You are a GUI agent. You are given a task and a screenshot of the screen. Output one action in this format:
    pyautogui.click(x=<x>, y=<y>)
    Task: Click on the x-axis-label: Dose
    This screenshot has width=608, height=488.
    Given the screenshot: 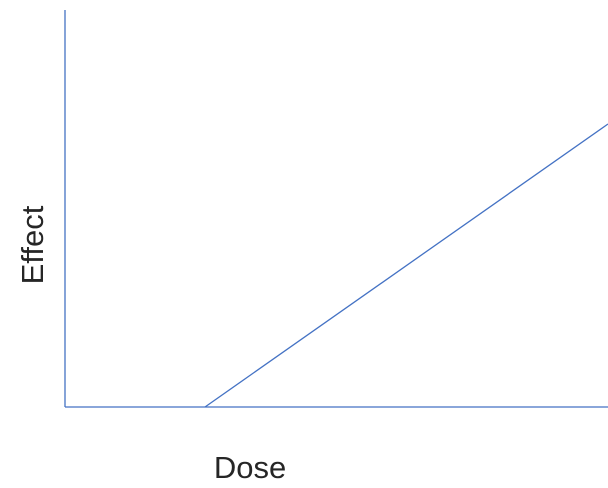 What is the action you would take?
    pyautogui.click(x=250, y=467)
    